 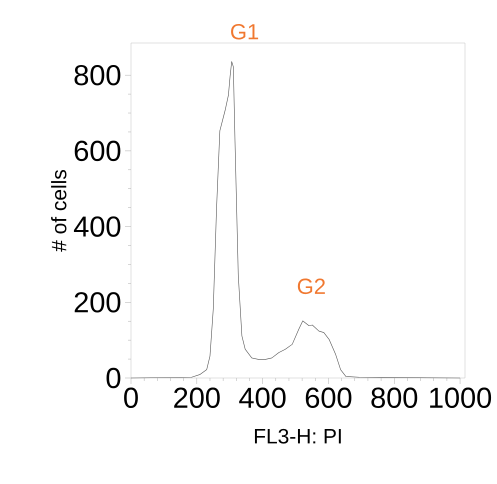 What do you see at coordinates (311, 286) in the screenshot?
I see `annotation: G2` at bounding box center [311, 286].